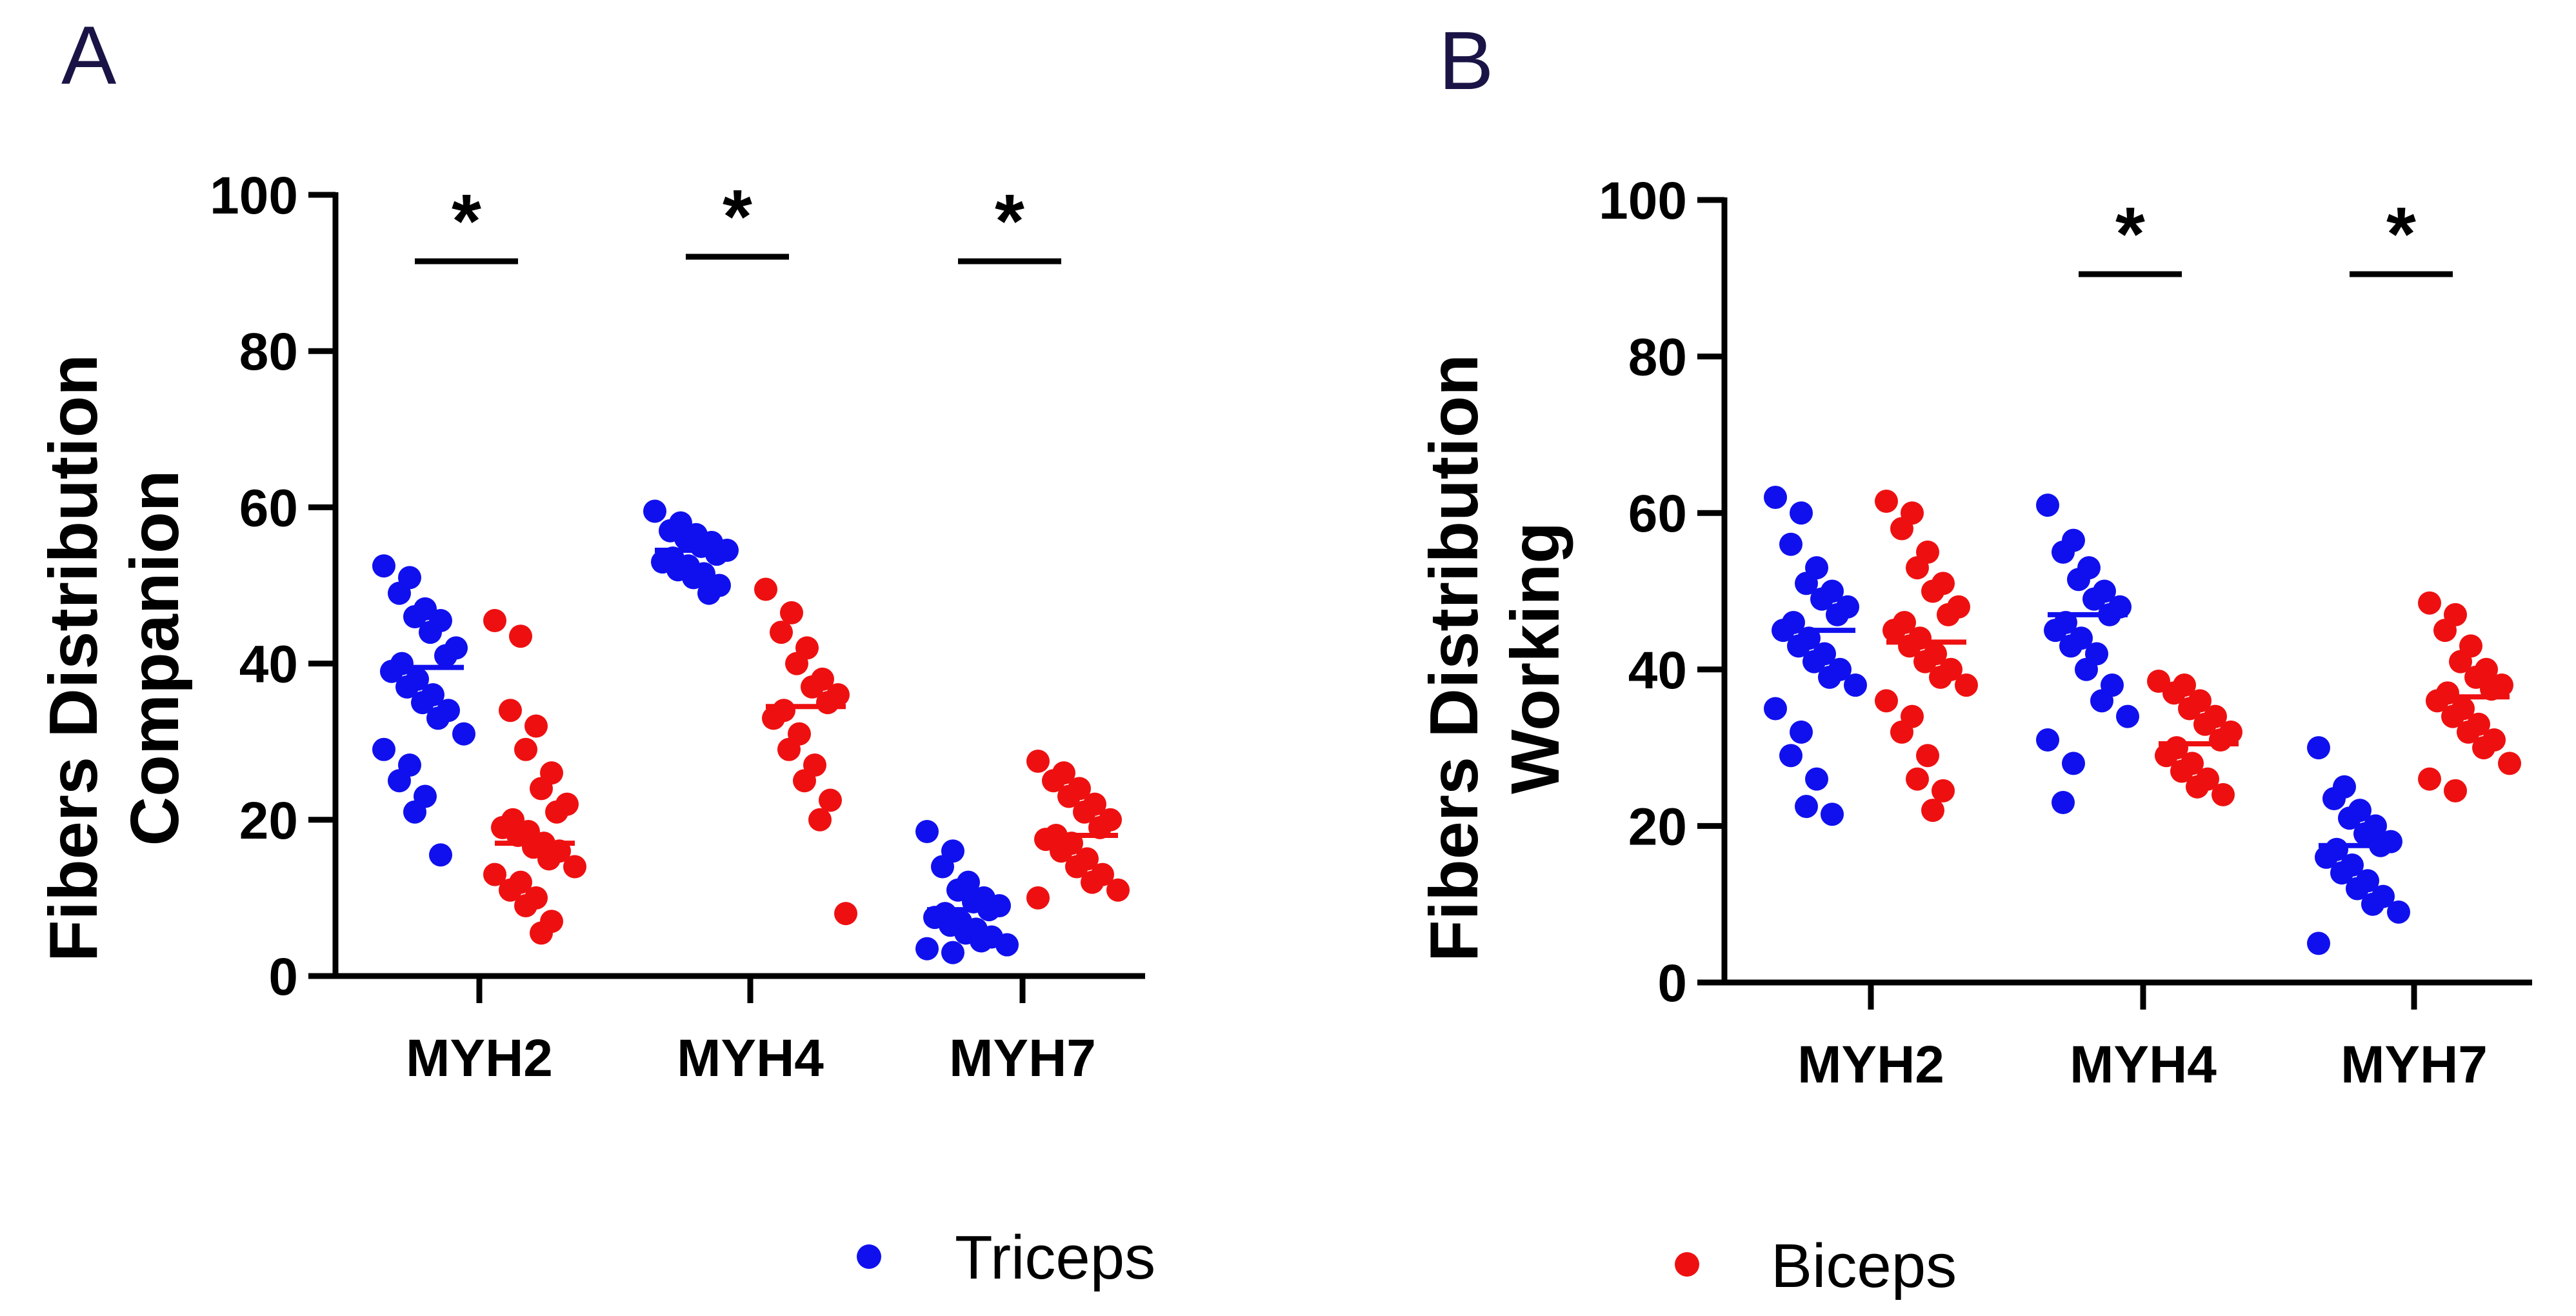 Image resolution: width=2576 pixels, height=1316 pixels. I want to click on legend-marker-triceps, so click(869, 1257).